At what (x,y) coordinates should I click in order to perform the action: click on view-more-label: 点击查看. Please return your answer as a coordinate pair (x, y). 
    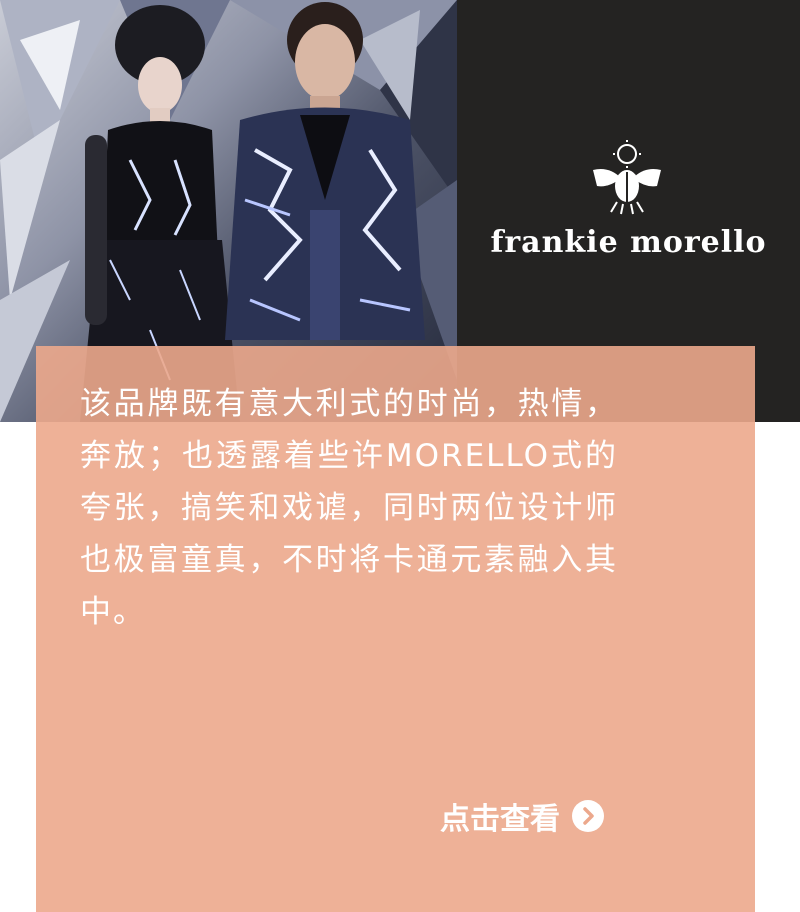
    Looking at the image, I should click on (500, 819).